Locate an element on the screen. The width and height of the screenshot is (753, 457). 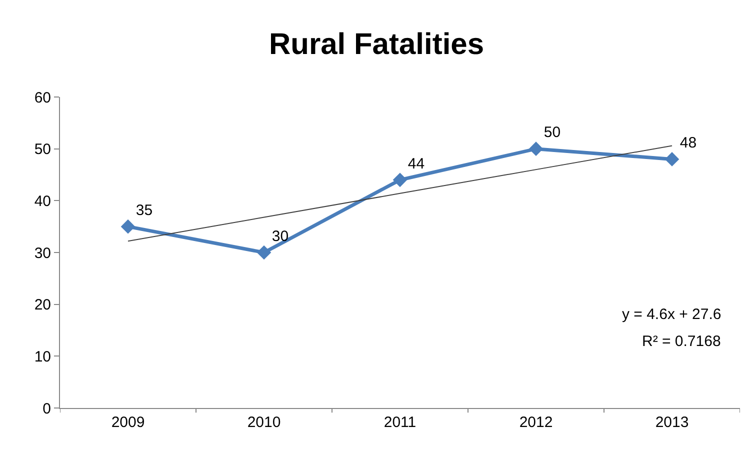
y-tick-label: 60 is located at coordinates (42, 97).